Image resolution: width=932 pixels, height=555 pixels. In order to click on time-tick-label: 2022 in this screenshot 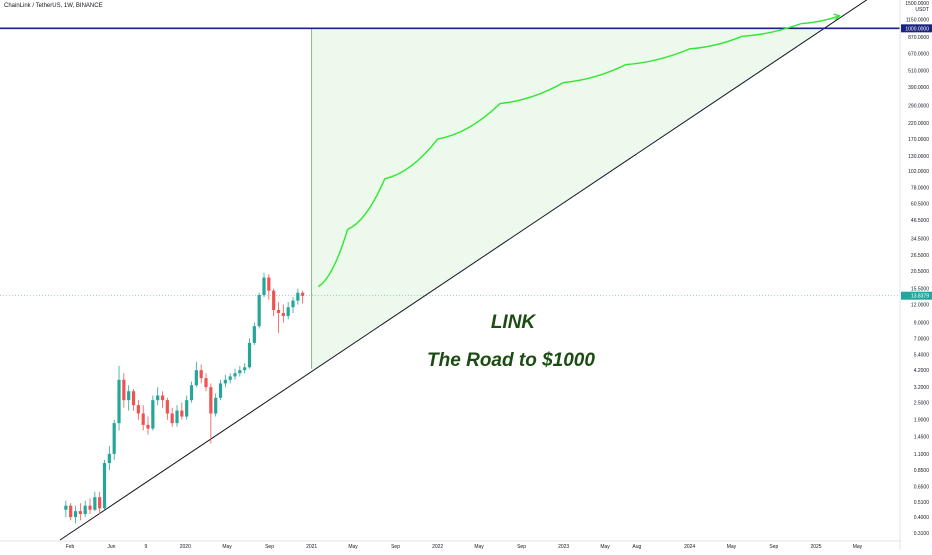, I will do `click(437, 547)`.